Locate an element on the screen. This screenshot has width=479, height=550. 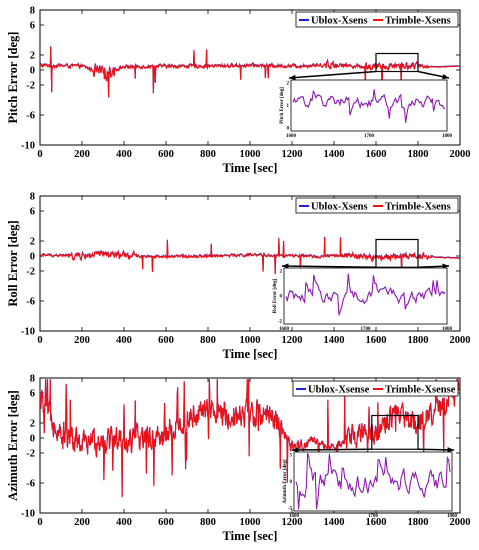
inset-y-axis-label: Azimuth Error [deg] is located at coordinates (285, 481).